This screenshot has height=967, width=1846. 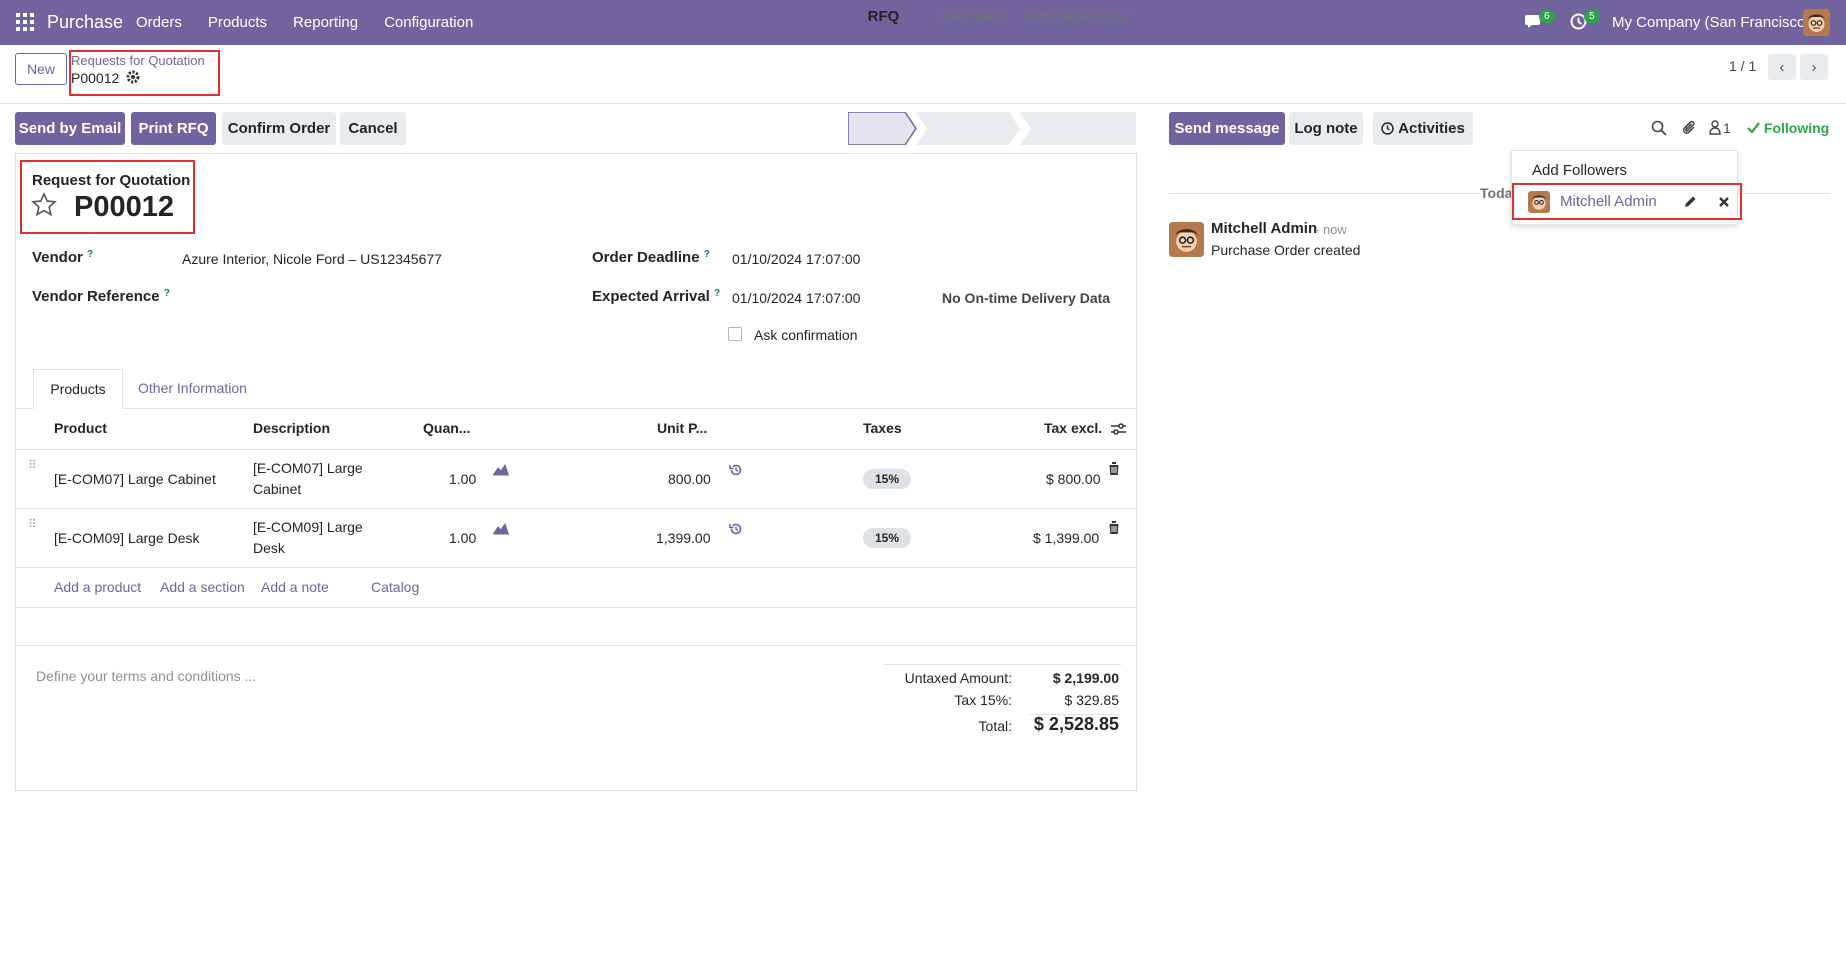 I want to click on col-tax-excl: Tax excl., so click(x=1073, y=428).